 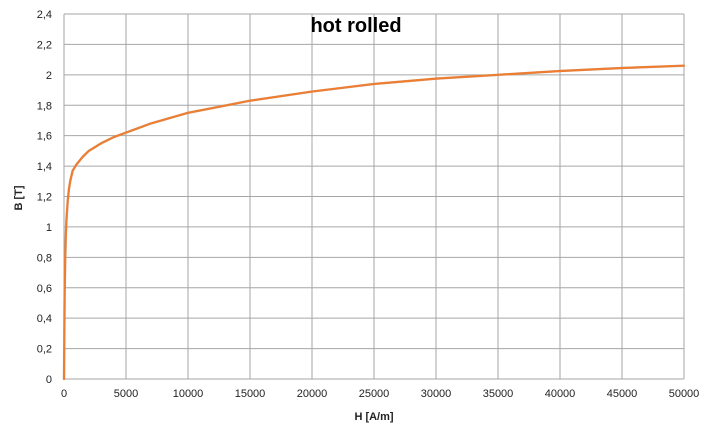 What do you see at coordinates (312, 394) in the screenshot?
I see `x-tick-label: 20000` at bounding box center [312, 394].